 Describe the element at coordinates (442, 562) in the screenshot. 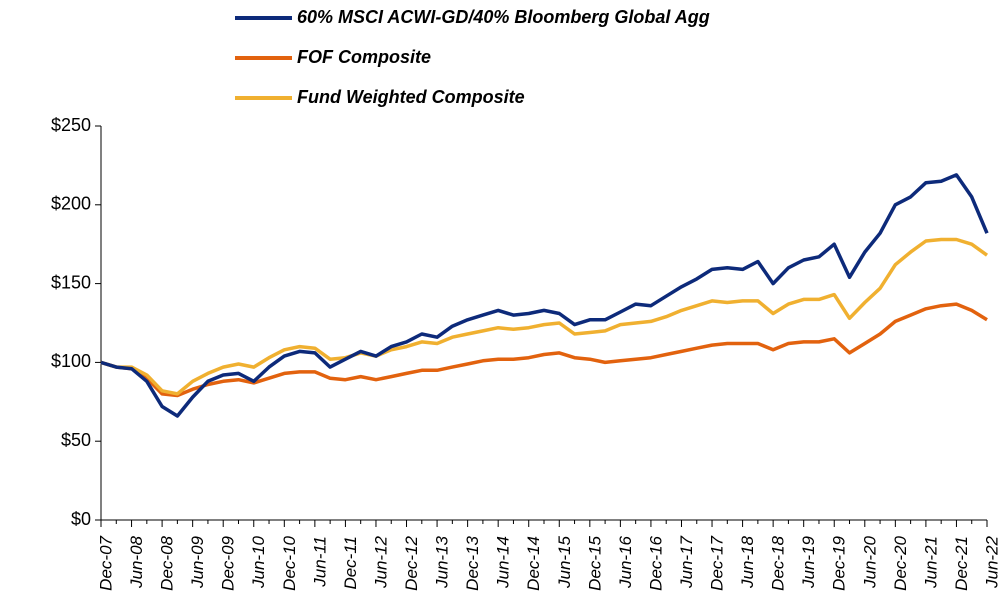

I see `x-tick-label: Jun-13` at that location.